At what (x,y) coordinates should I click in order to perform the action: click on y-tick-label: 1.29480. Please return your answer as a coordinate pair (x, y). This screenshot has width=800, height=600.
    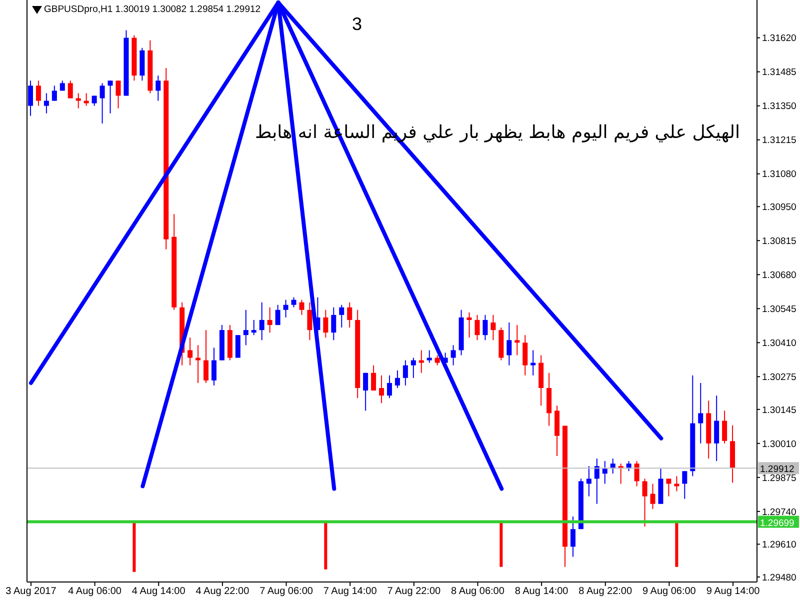
    Looking at the image, I should click on (779, 578).